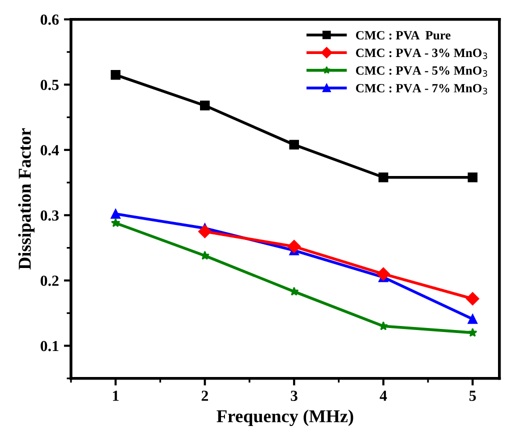 This screenshot has height=430, width=507. What do you see at coordinates (285, 418) in the screenshot?
I see `x-axis-title: Frequency (MHz)` at bounding box center [285, 418].